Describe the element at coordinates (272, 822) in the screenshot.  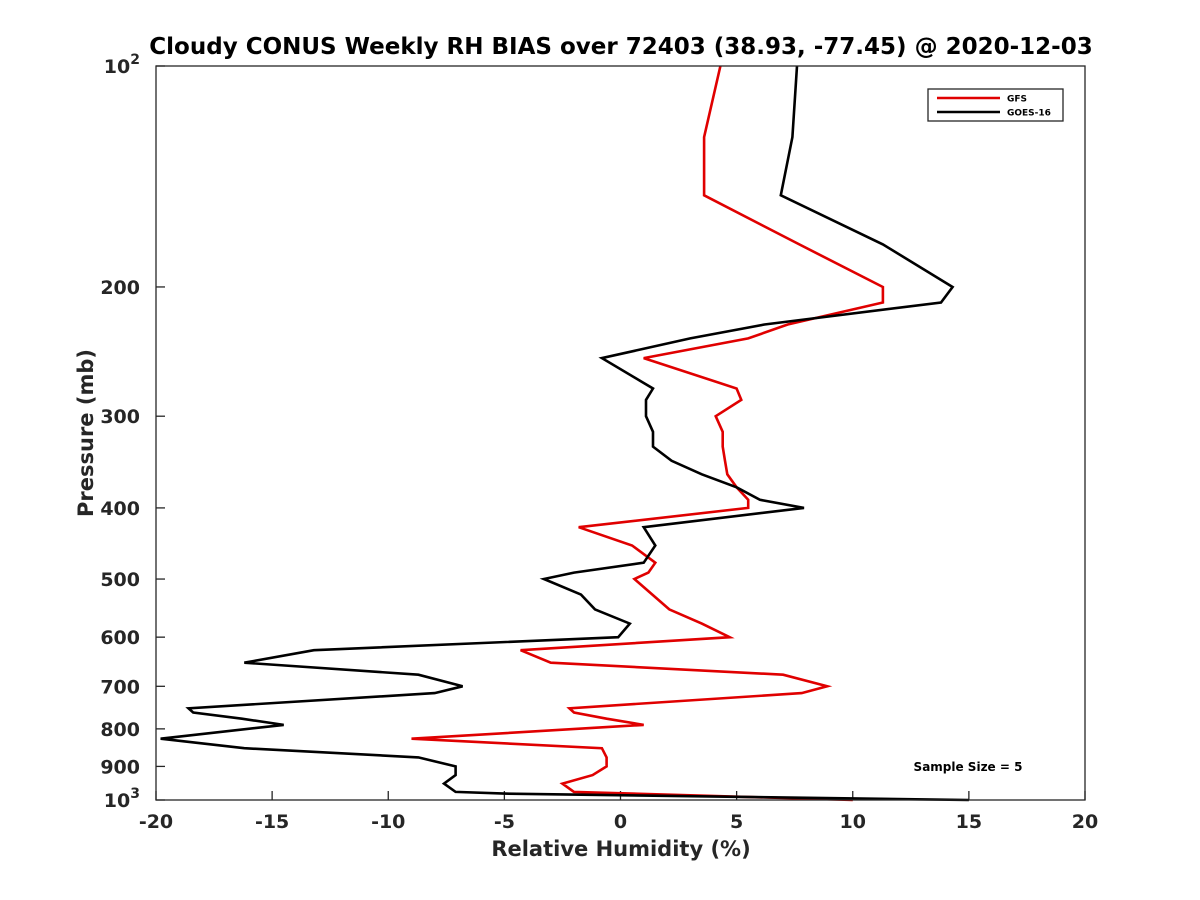
I see `x-tick-label: -15` at that location.